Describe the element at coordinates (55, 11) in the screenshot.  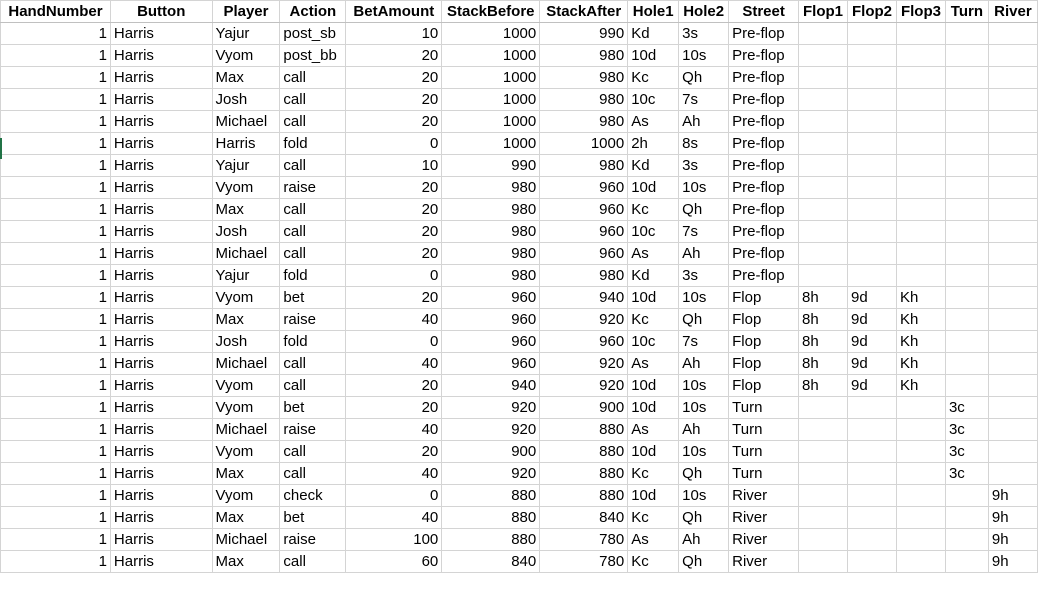
I see `column-header-hand: HandNumber` at that location.